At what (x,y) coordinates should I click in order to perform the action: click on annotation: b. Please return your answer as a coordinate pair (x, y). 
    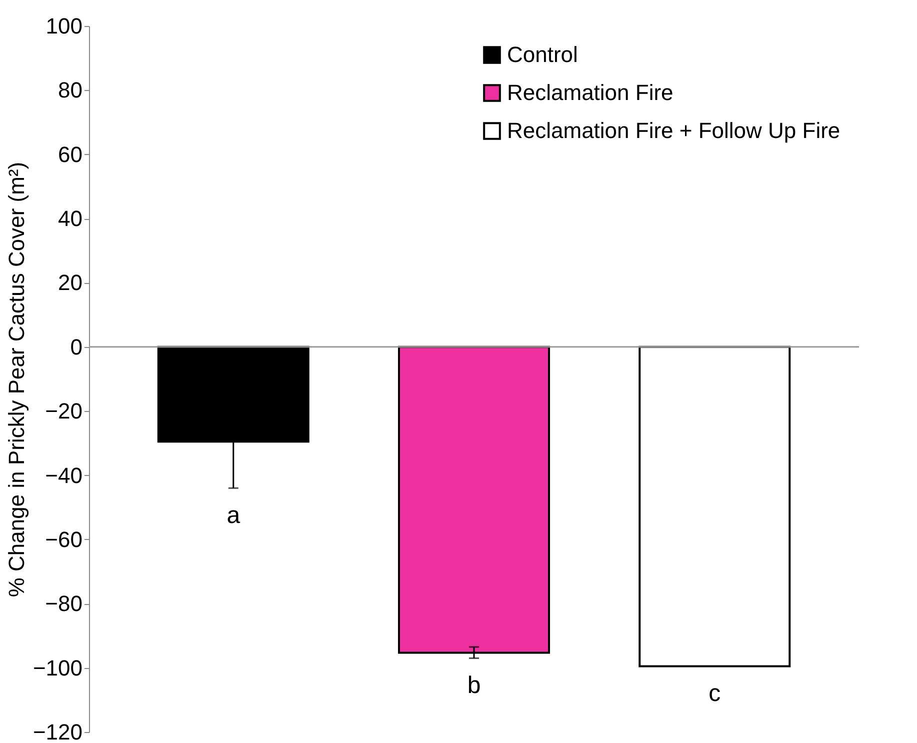
    Looking at the image, I should click on (474, 686).